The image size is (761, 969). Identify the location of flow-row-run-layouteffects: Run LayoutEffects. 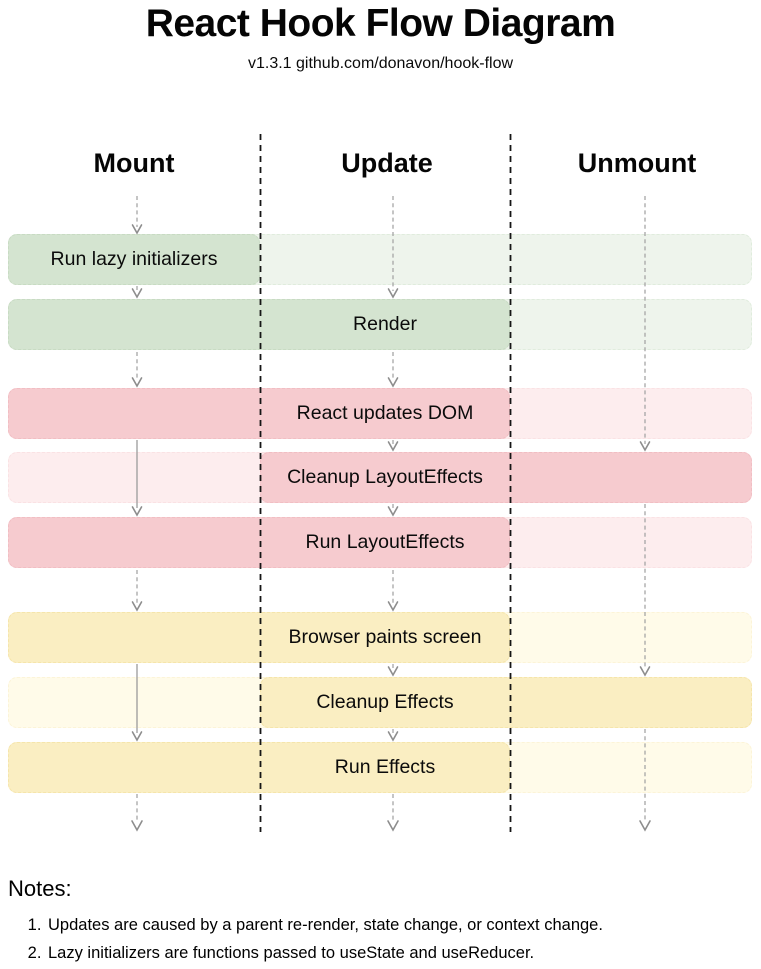
(380, 542).